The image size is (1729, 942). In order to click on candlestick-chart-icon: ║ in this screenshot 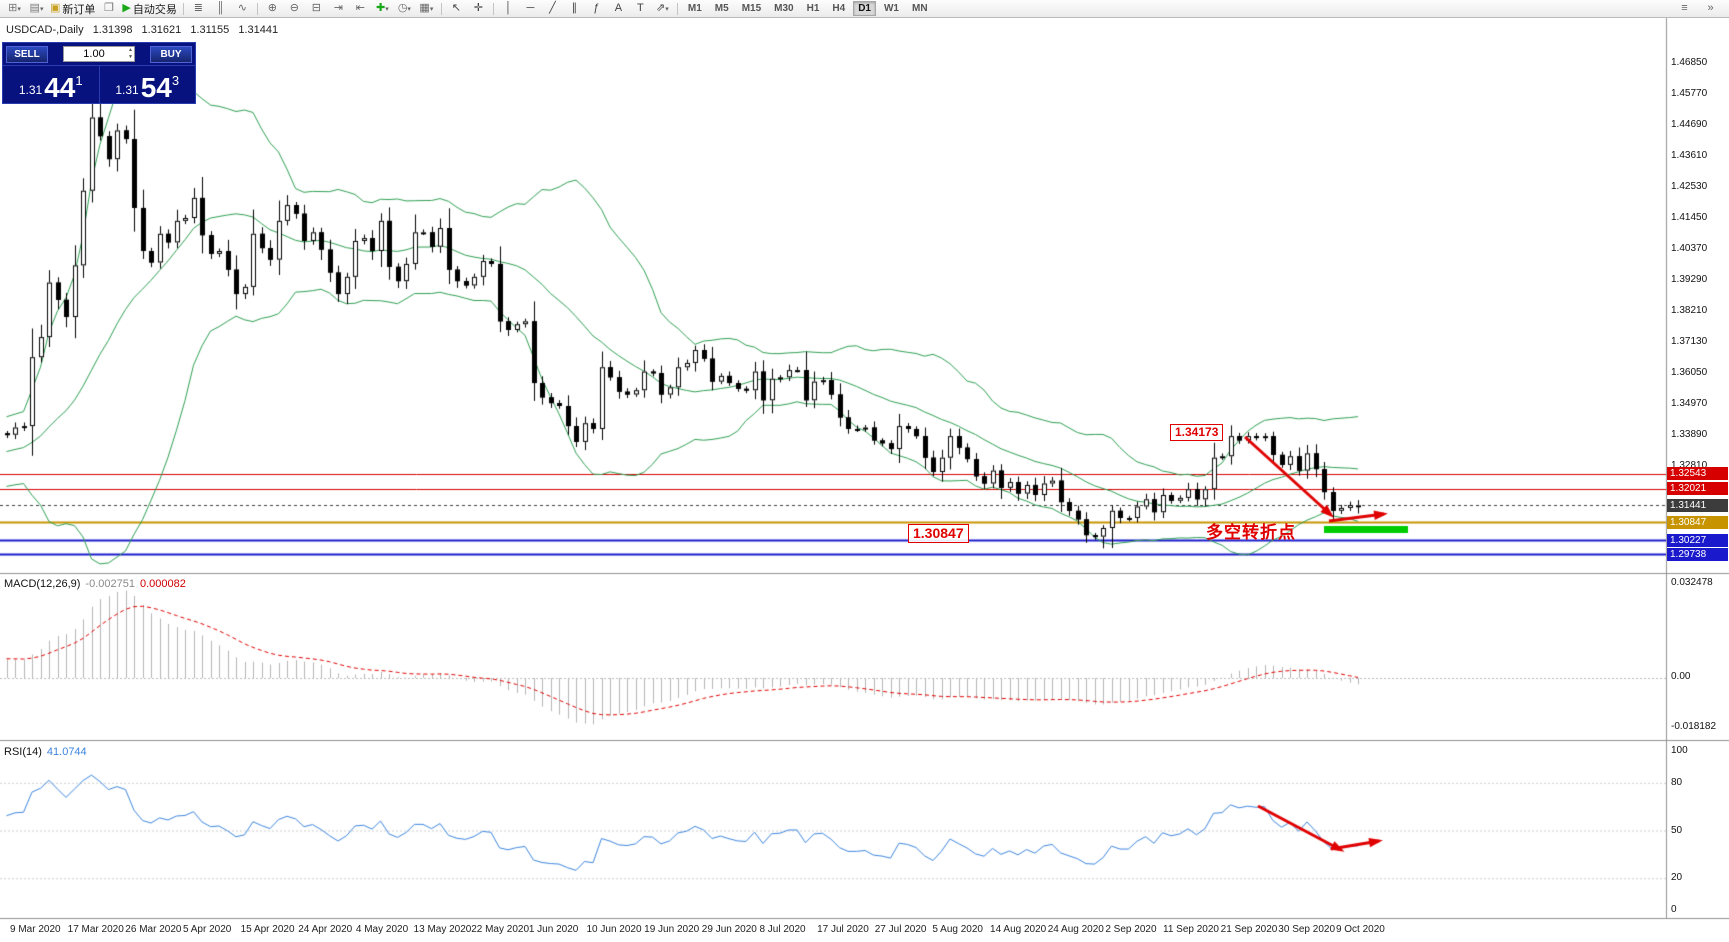, I will do `click(220, 9)`.